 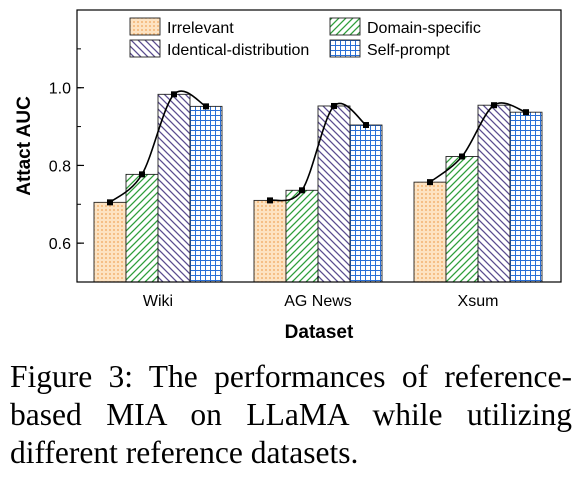 I want to click on x-axis-title: Dataset, so click(x=319, y=332).